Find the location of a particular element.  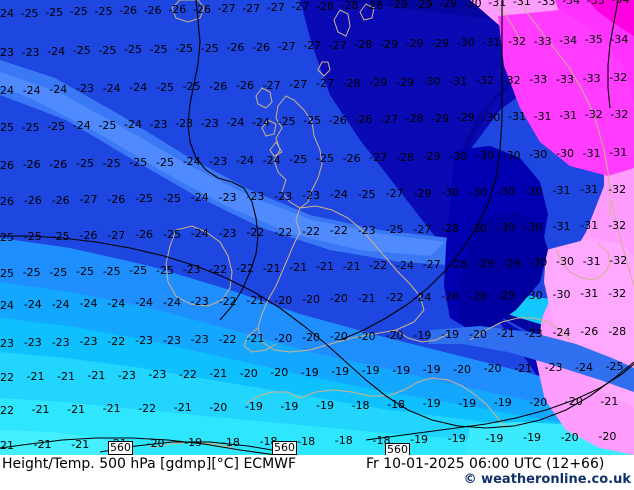

coast-kent is located at coordinates (422, 336).